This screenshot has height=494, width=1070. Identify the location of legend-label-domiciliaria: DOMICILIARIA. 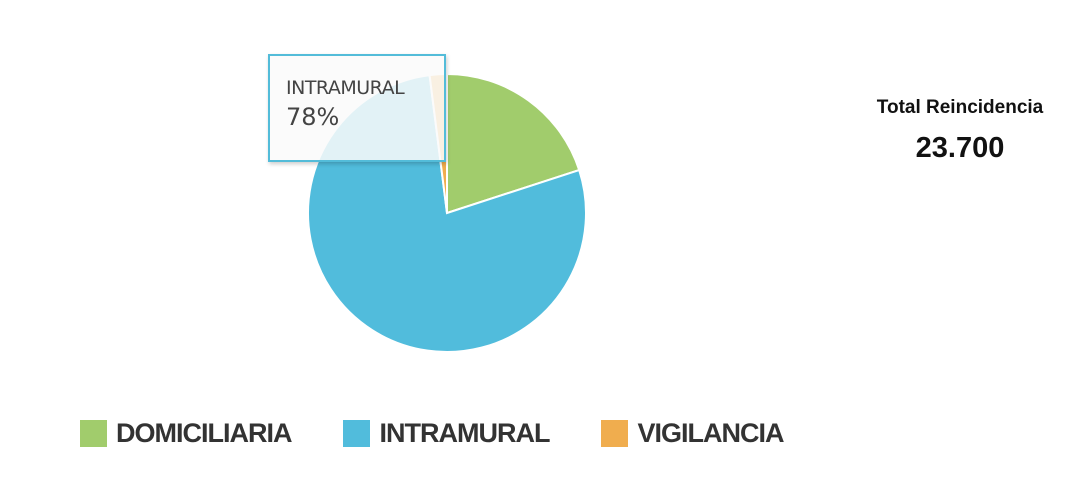
(204, 433).